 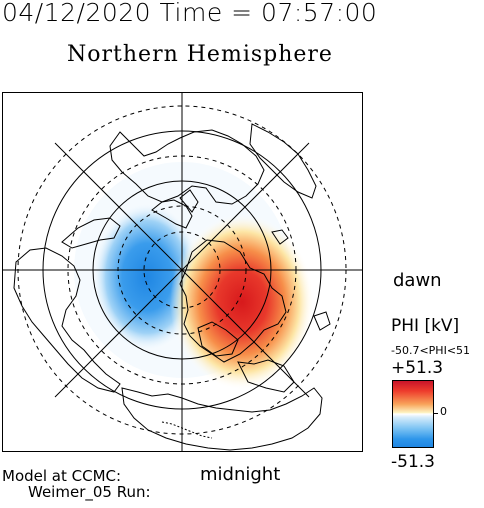 I want to click on header-date-time: 04/12/2020 Time = 07:57:00, so click(x=190, y=13).